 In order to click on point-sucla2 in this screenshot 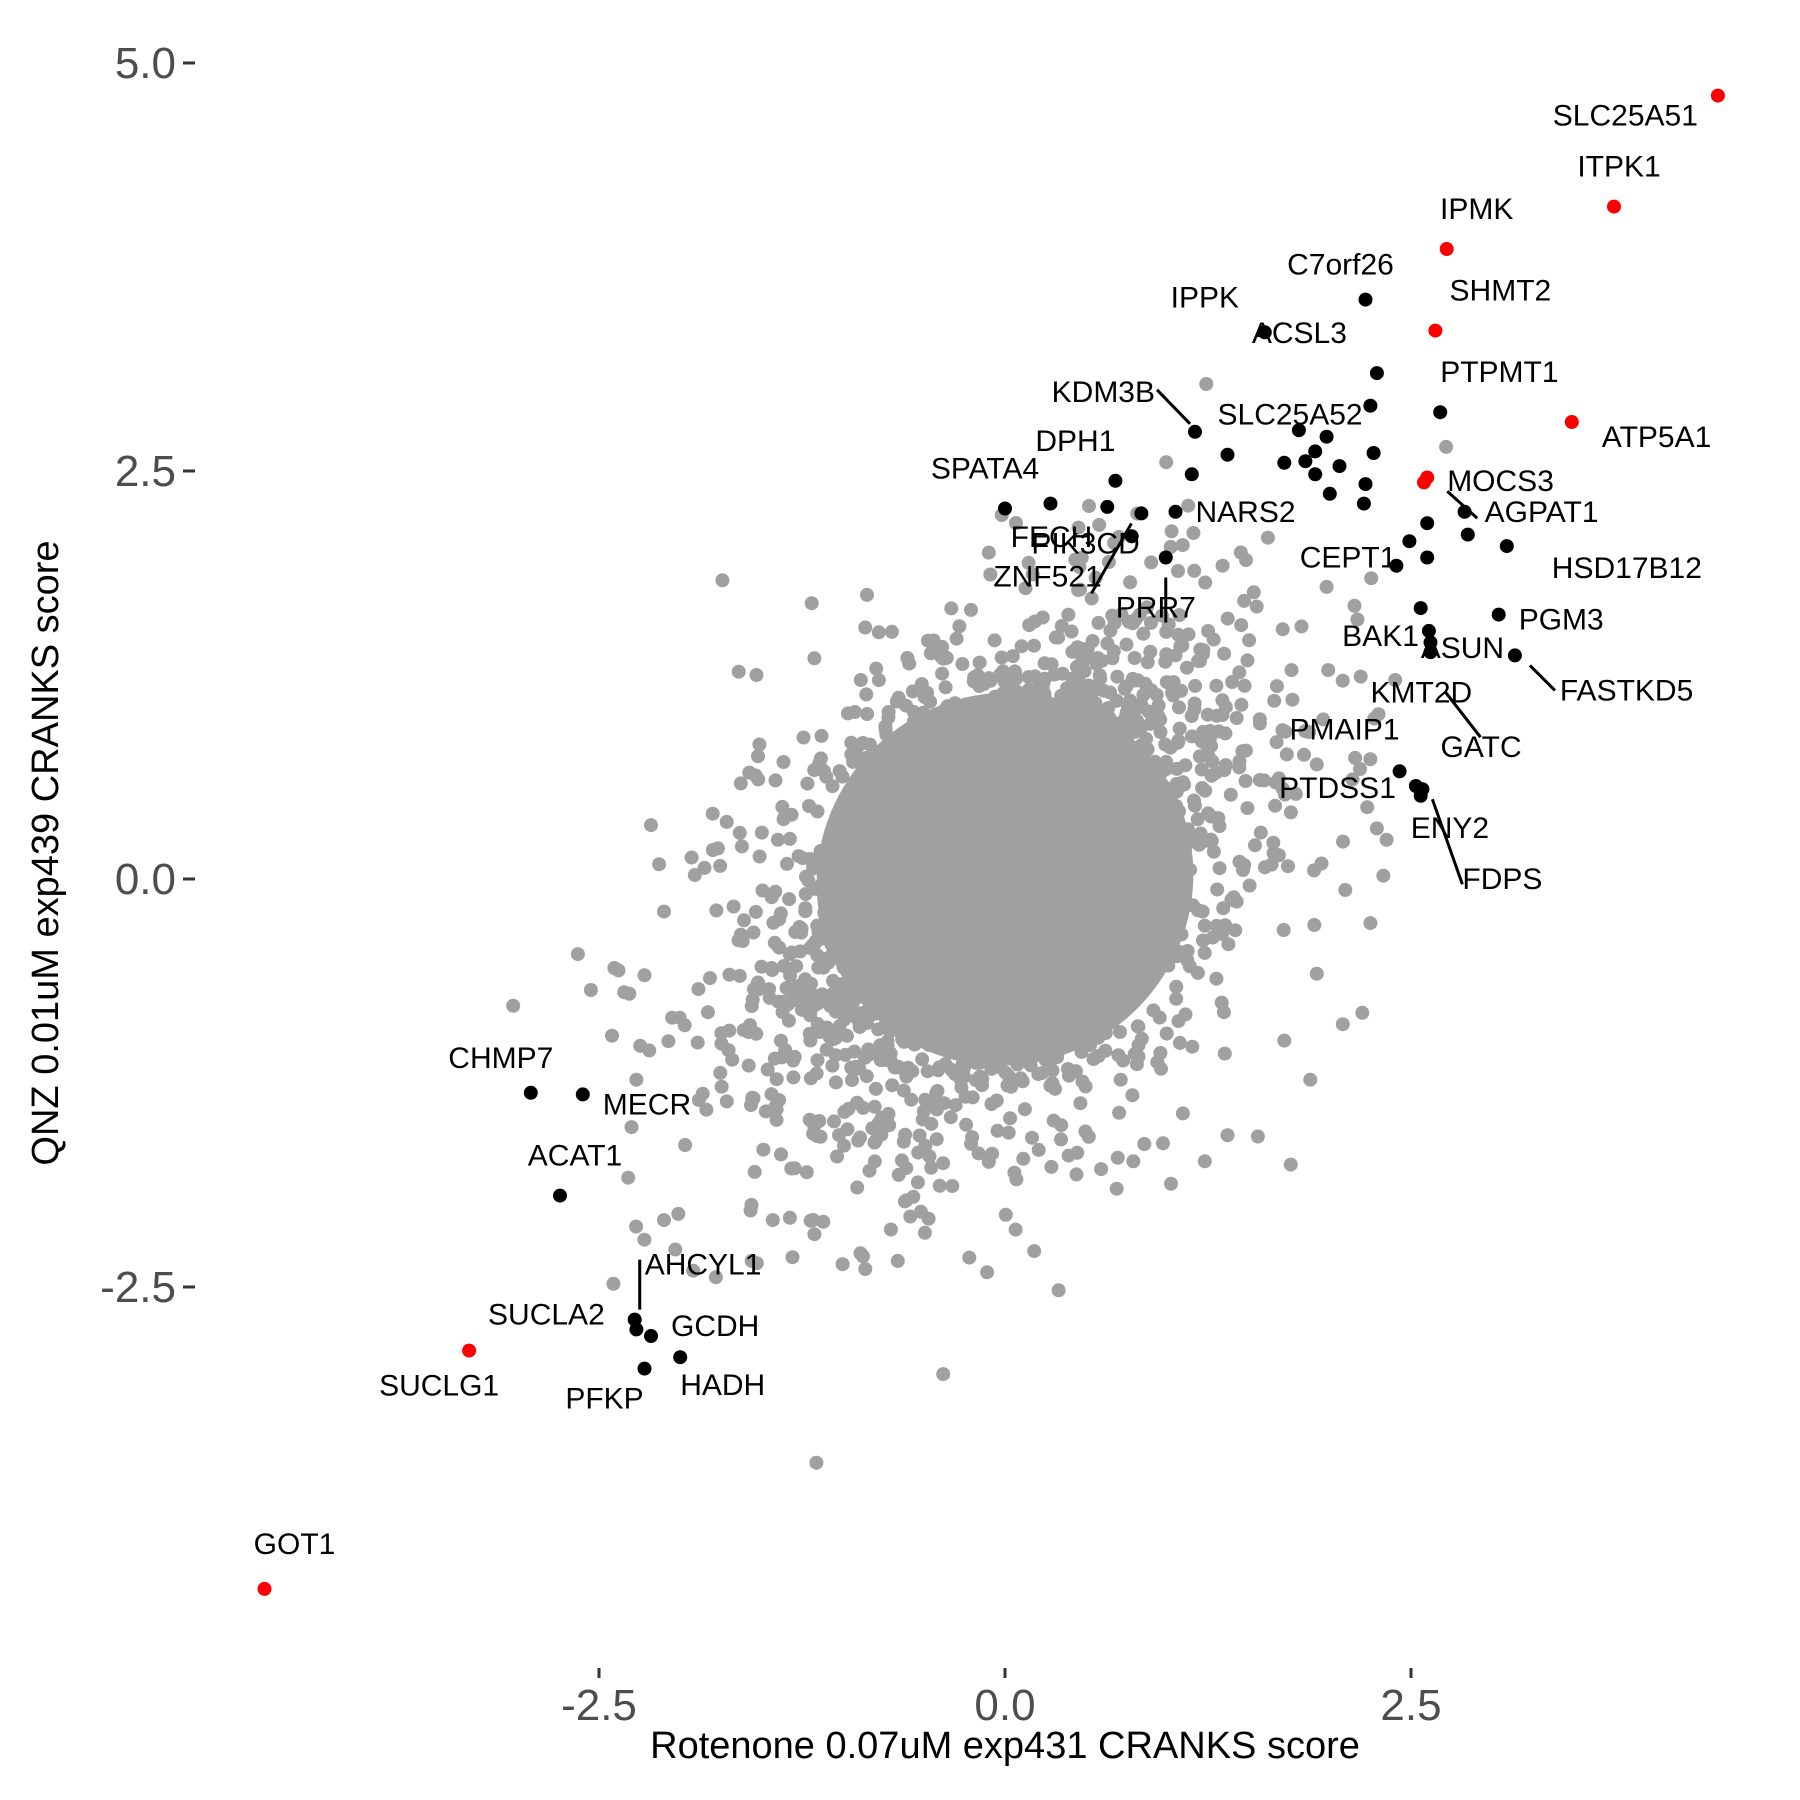, I will do `click(636, 1329)`.